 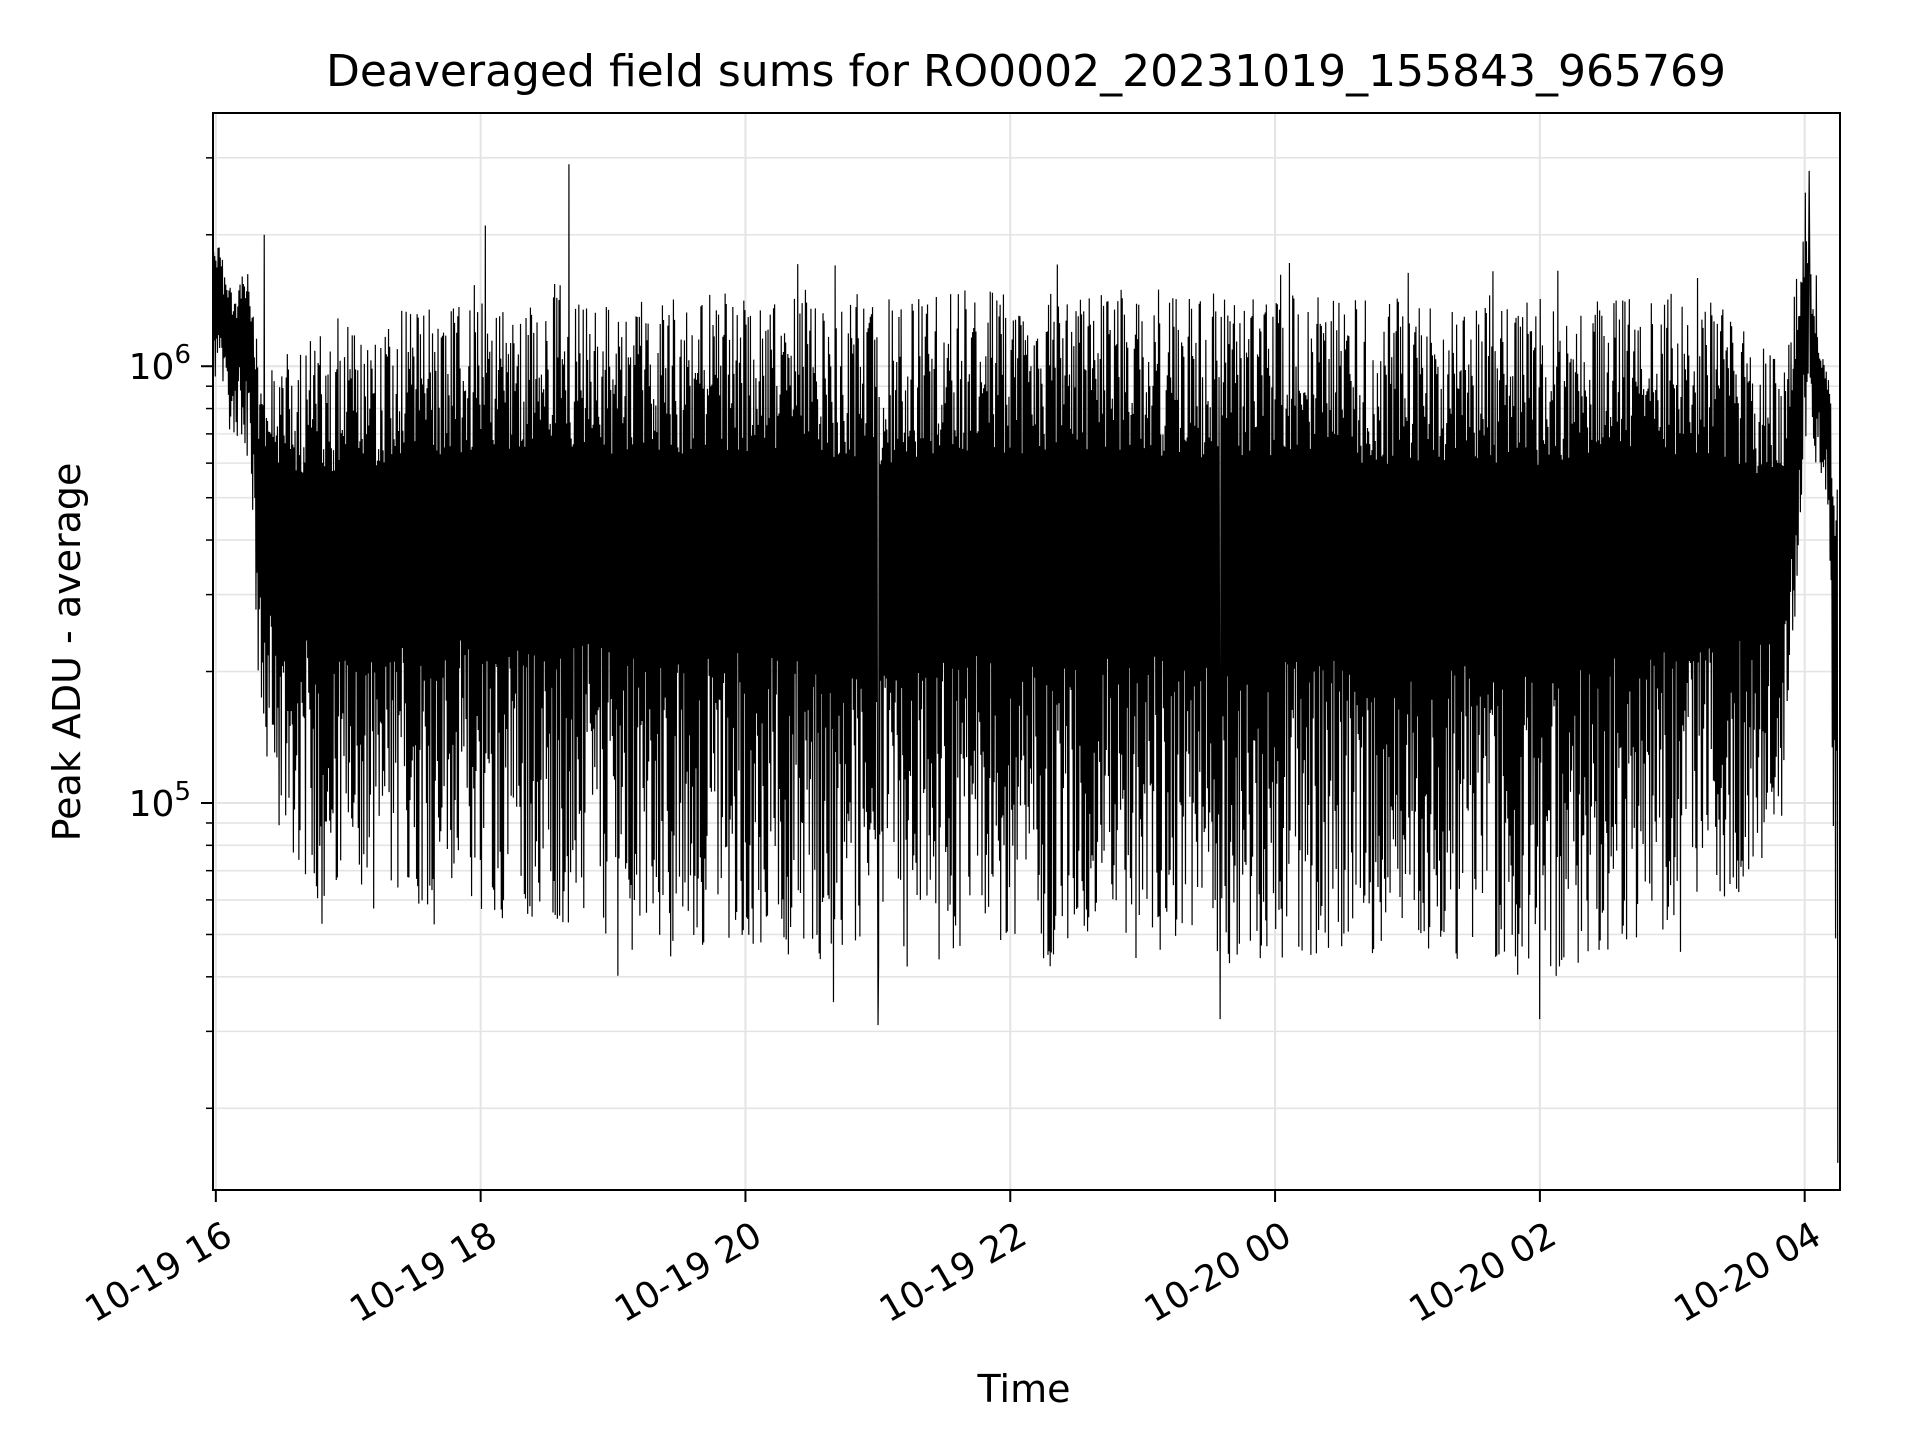 I want to click on y-axis-label: Peak ADU - average, so click(x=67, y=652).